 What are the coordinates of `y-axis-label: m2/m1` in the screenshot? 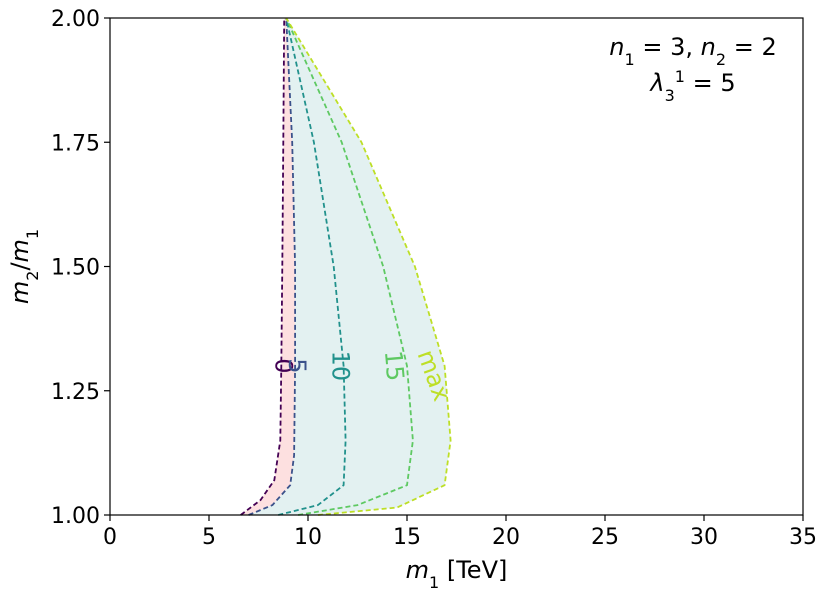 It's located at (24, 266).